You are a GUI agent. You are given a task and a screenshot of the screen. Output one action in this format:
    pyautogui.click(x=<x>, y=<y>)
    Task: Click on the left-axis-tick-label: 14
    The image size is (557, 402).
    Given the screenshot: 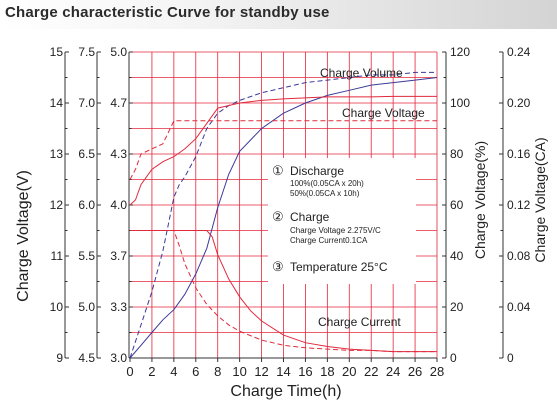 What is the action you would take?
    pyautogui.click(x=57, y=103)
    